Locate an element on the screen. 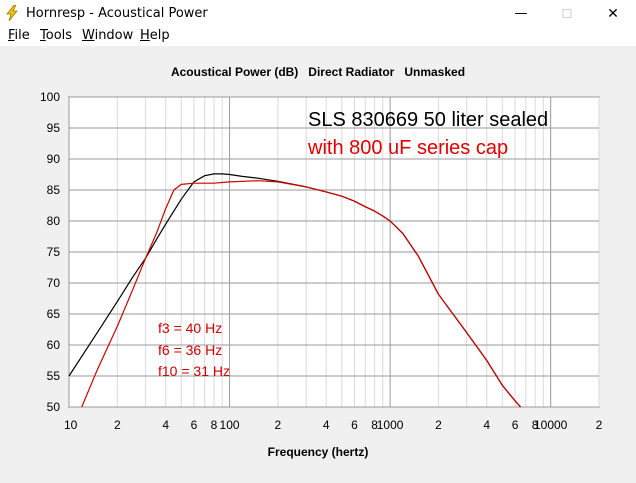 This screenshot has width=636, height=483. y-tick-label: 70 is located at coordinates (54, 283).